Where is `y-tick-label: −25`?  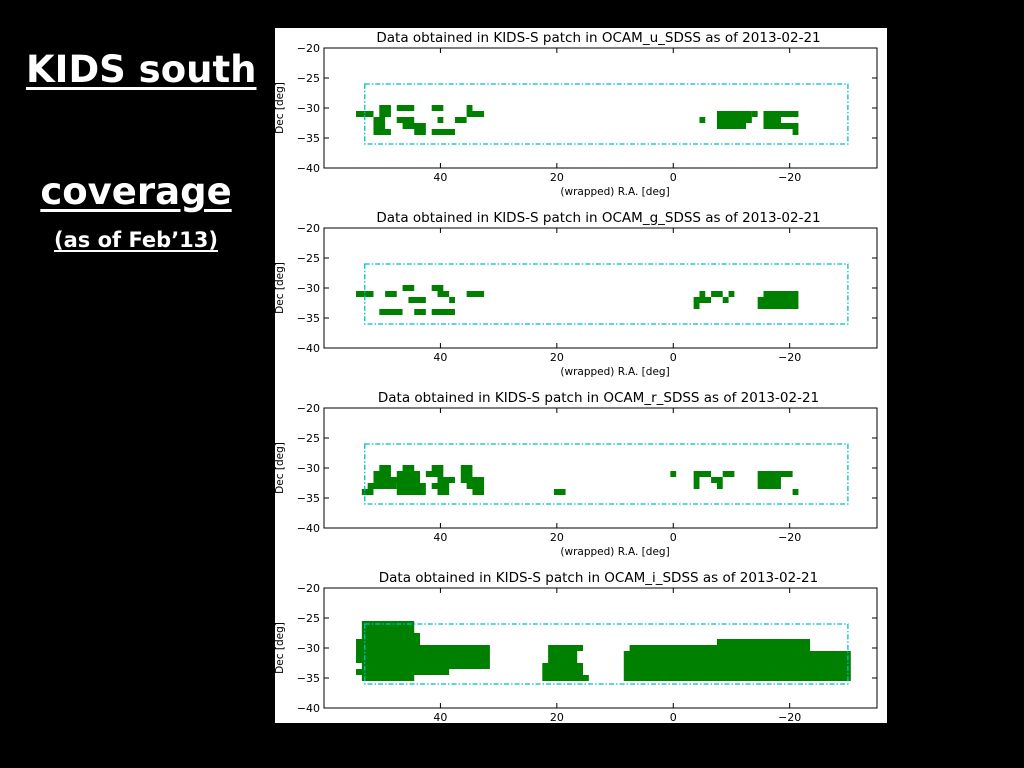
y-tick-label: −25 is located at coordinates (308, 78).